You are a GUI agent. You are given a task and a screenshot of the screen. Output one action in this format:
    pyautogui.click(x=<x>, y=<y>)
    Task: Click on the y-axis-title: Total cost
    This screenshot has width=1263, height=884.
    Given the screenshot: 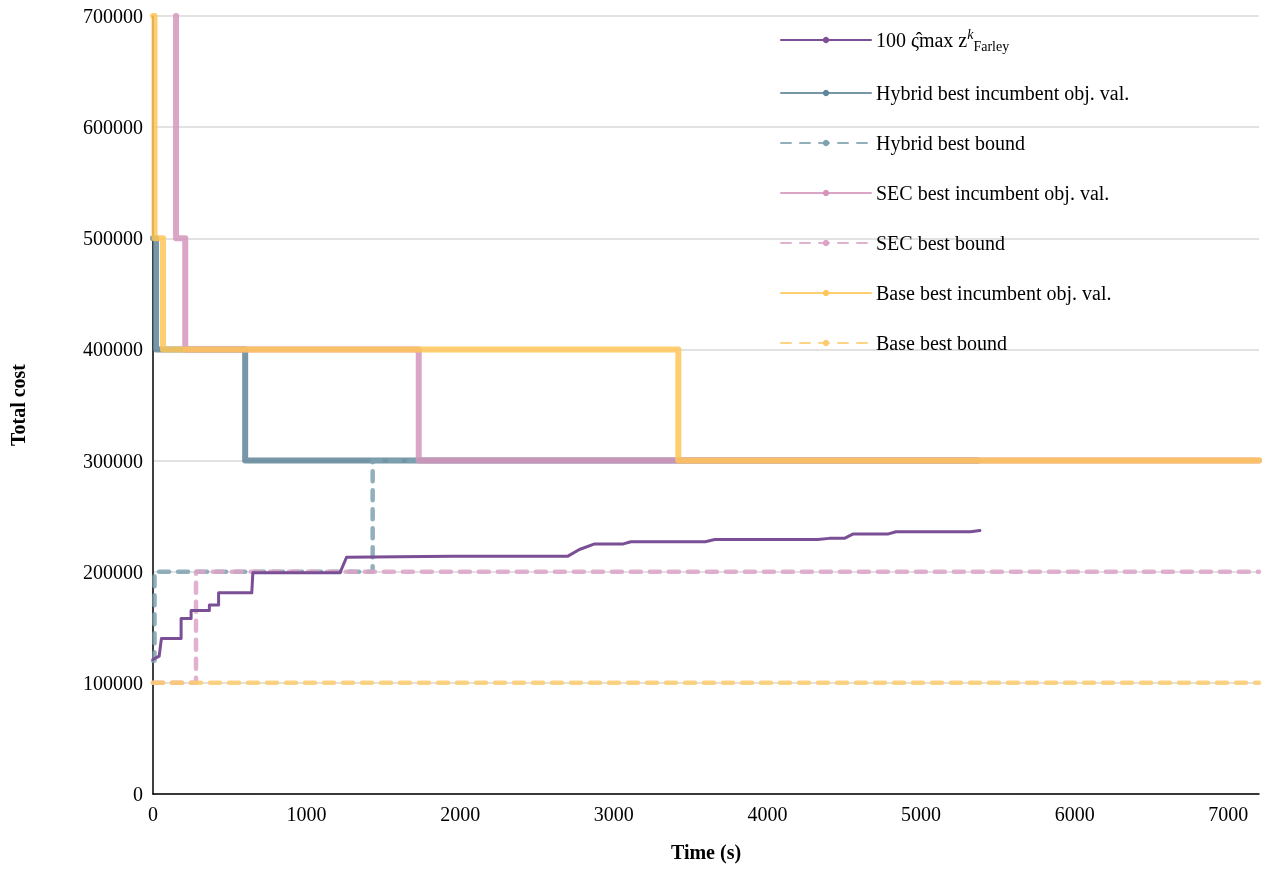 What is the action you would take?
    pyautogui.click(x=18, y=405)
    